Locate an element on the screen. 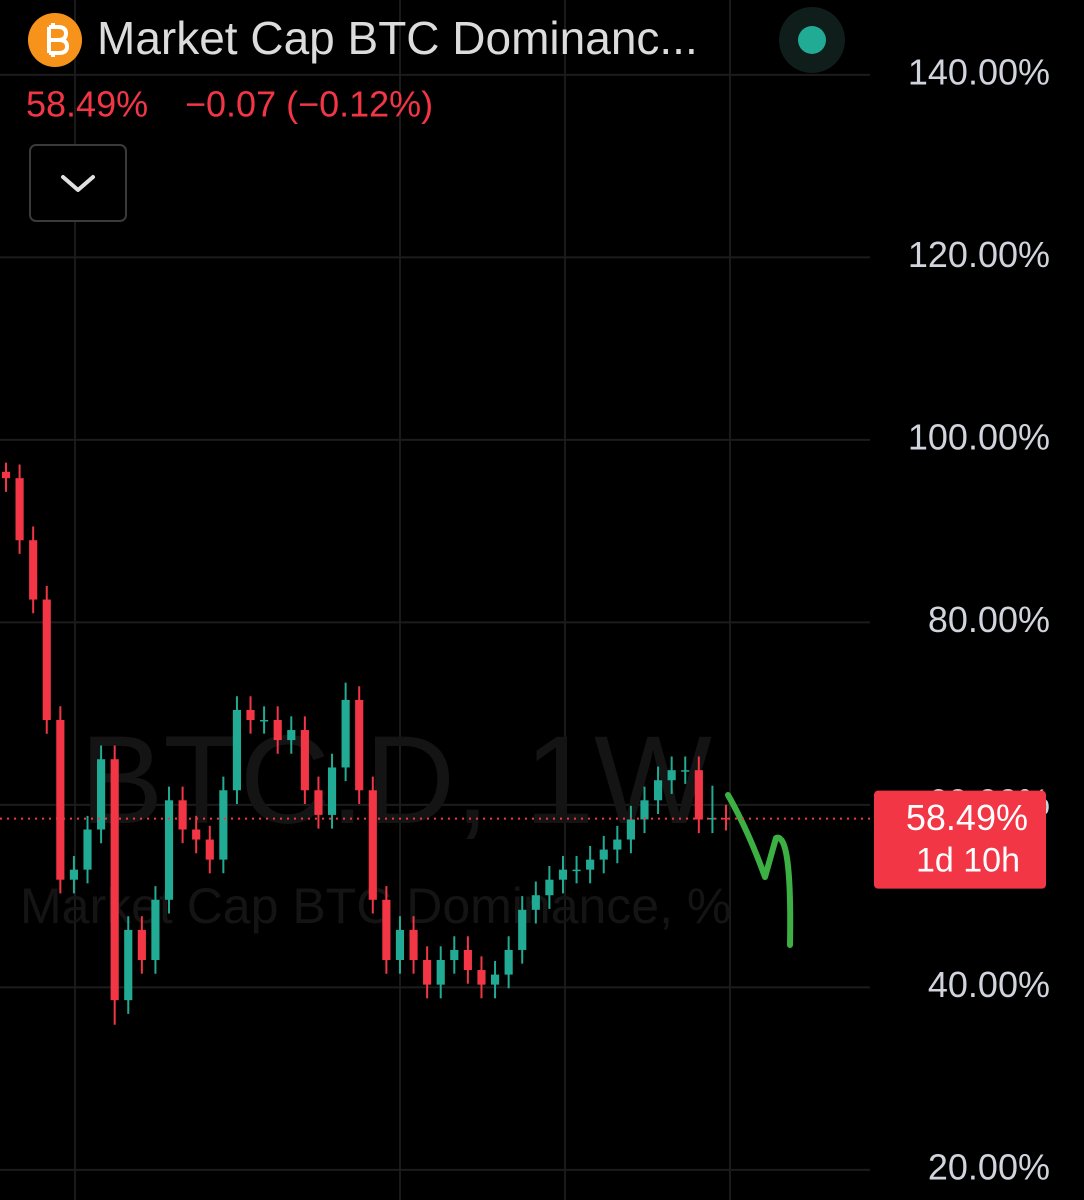  hand-drawn-arrow is located at coordinates (759, 870).